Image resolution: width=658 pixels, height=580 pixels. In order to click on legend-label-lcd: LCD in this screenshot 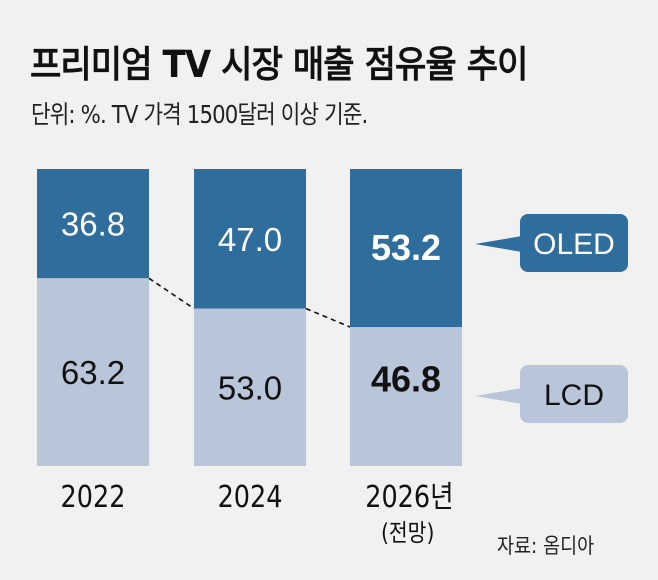, I will do `click(574, 395)`.